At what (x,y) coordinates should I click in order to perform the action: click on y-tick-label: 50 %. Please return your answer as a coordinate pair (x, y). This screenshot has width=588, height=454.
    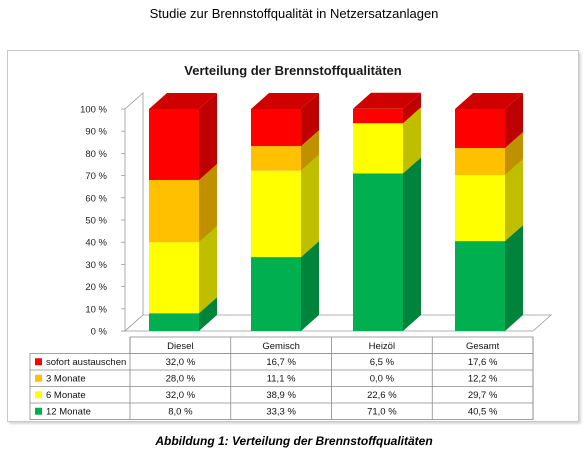
    Looking at the image, I should click on (96, 221).